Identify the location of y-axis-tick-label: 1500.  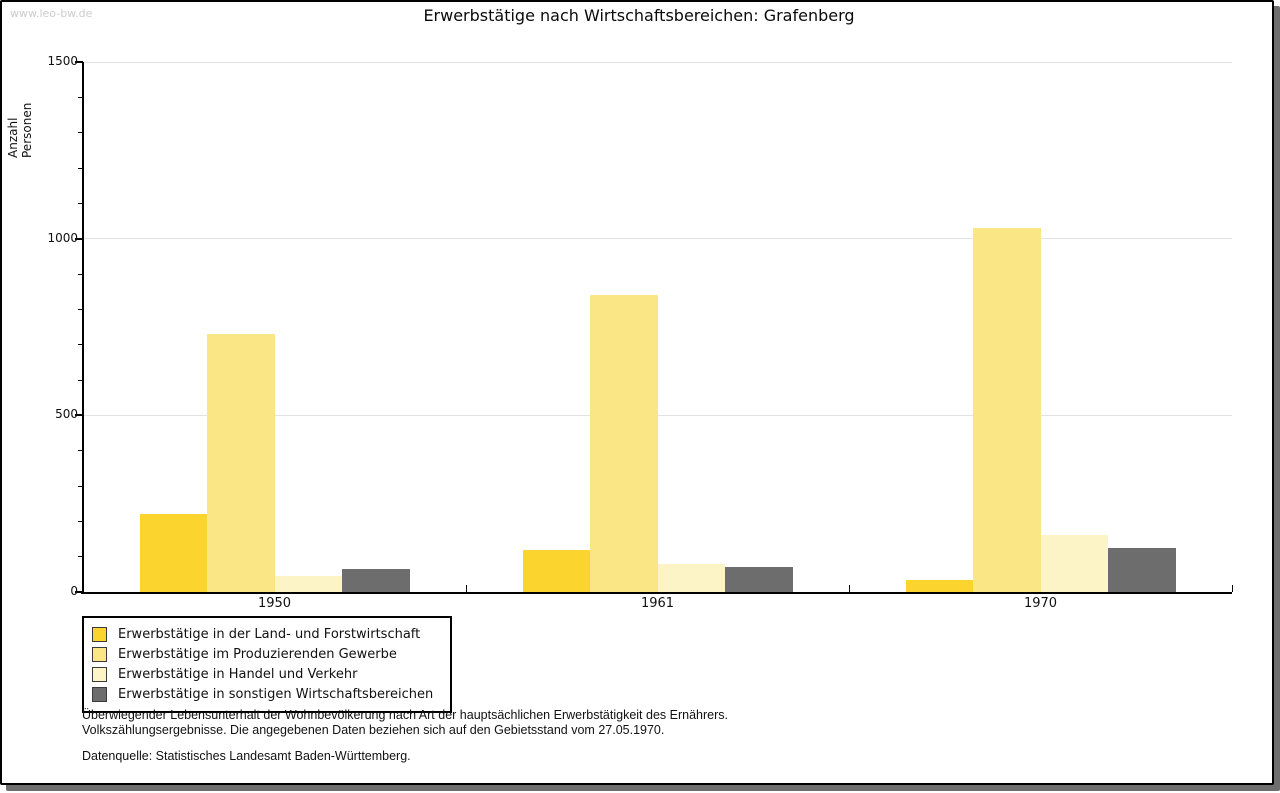
(62, 61).